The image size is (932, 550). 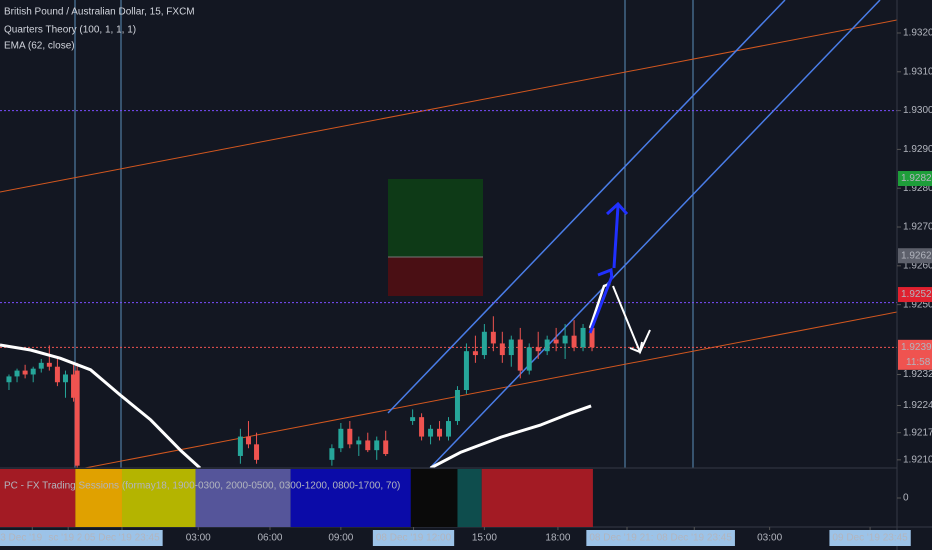 What do you see at coordinates (916, 347) in the screenshot?
I see `price-badge-label: 1.92390` at bounding box center [916, 347].